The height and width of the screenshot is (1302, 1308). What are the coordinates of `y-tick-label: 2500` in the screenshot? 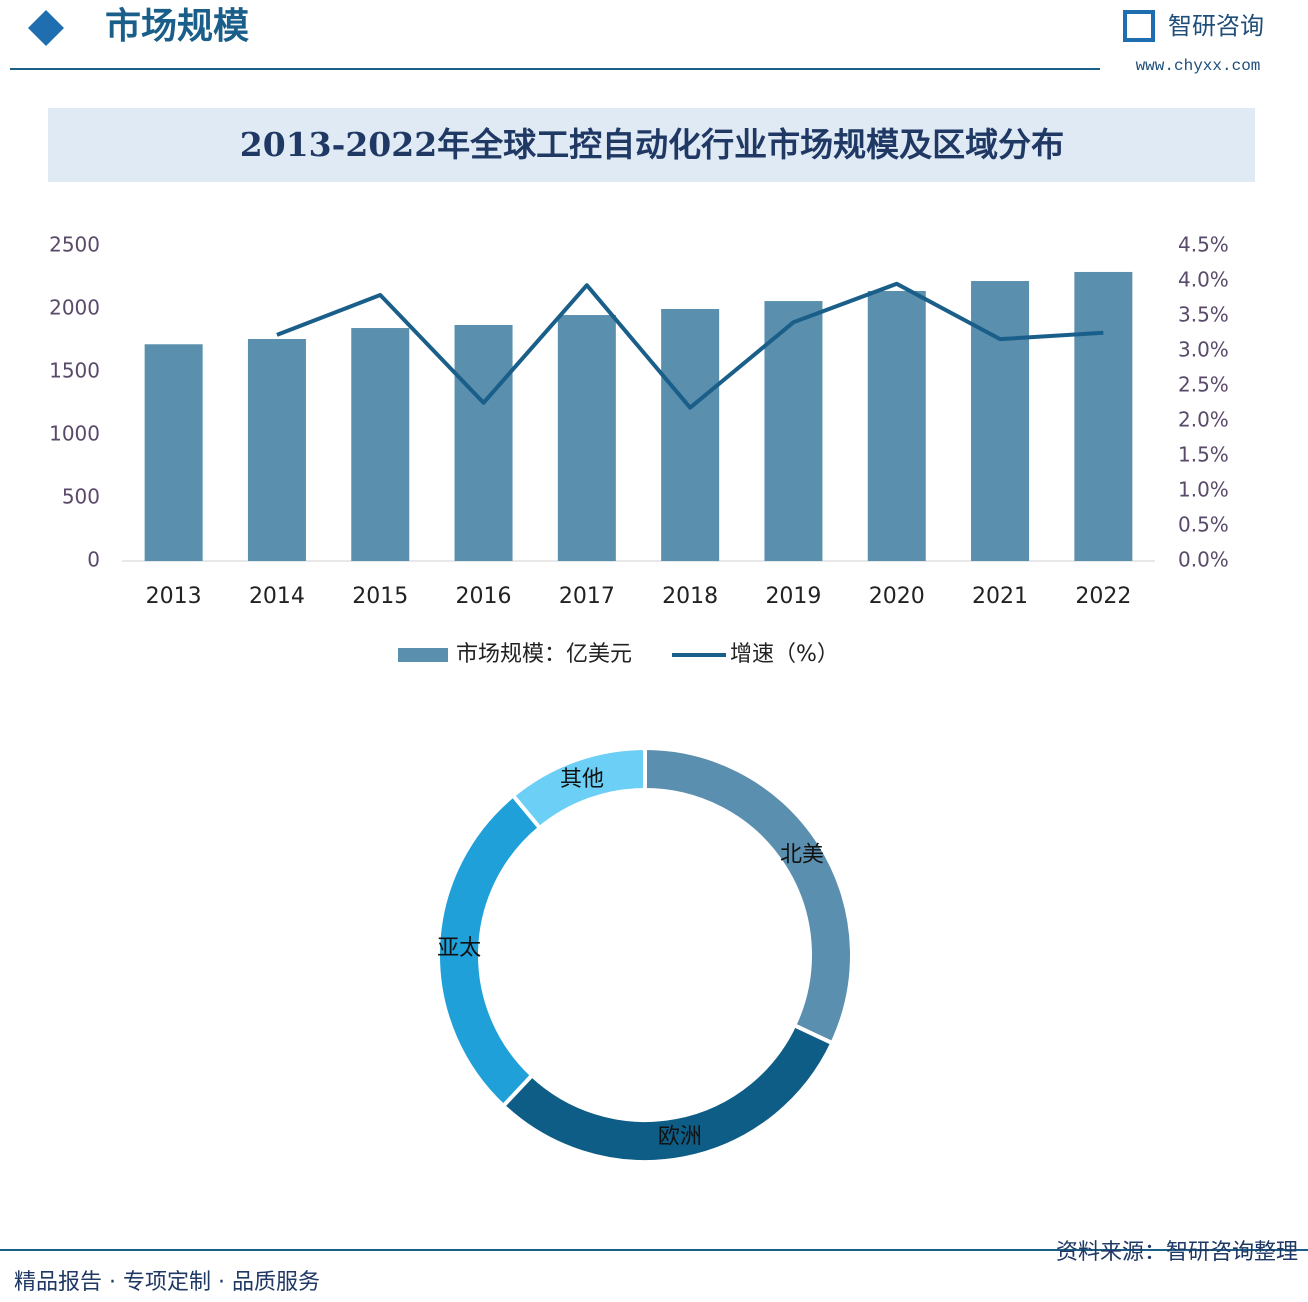 It's located at (74, 245).